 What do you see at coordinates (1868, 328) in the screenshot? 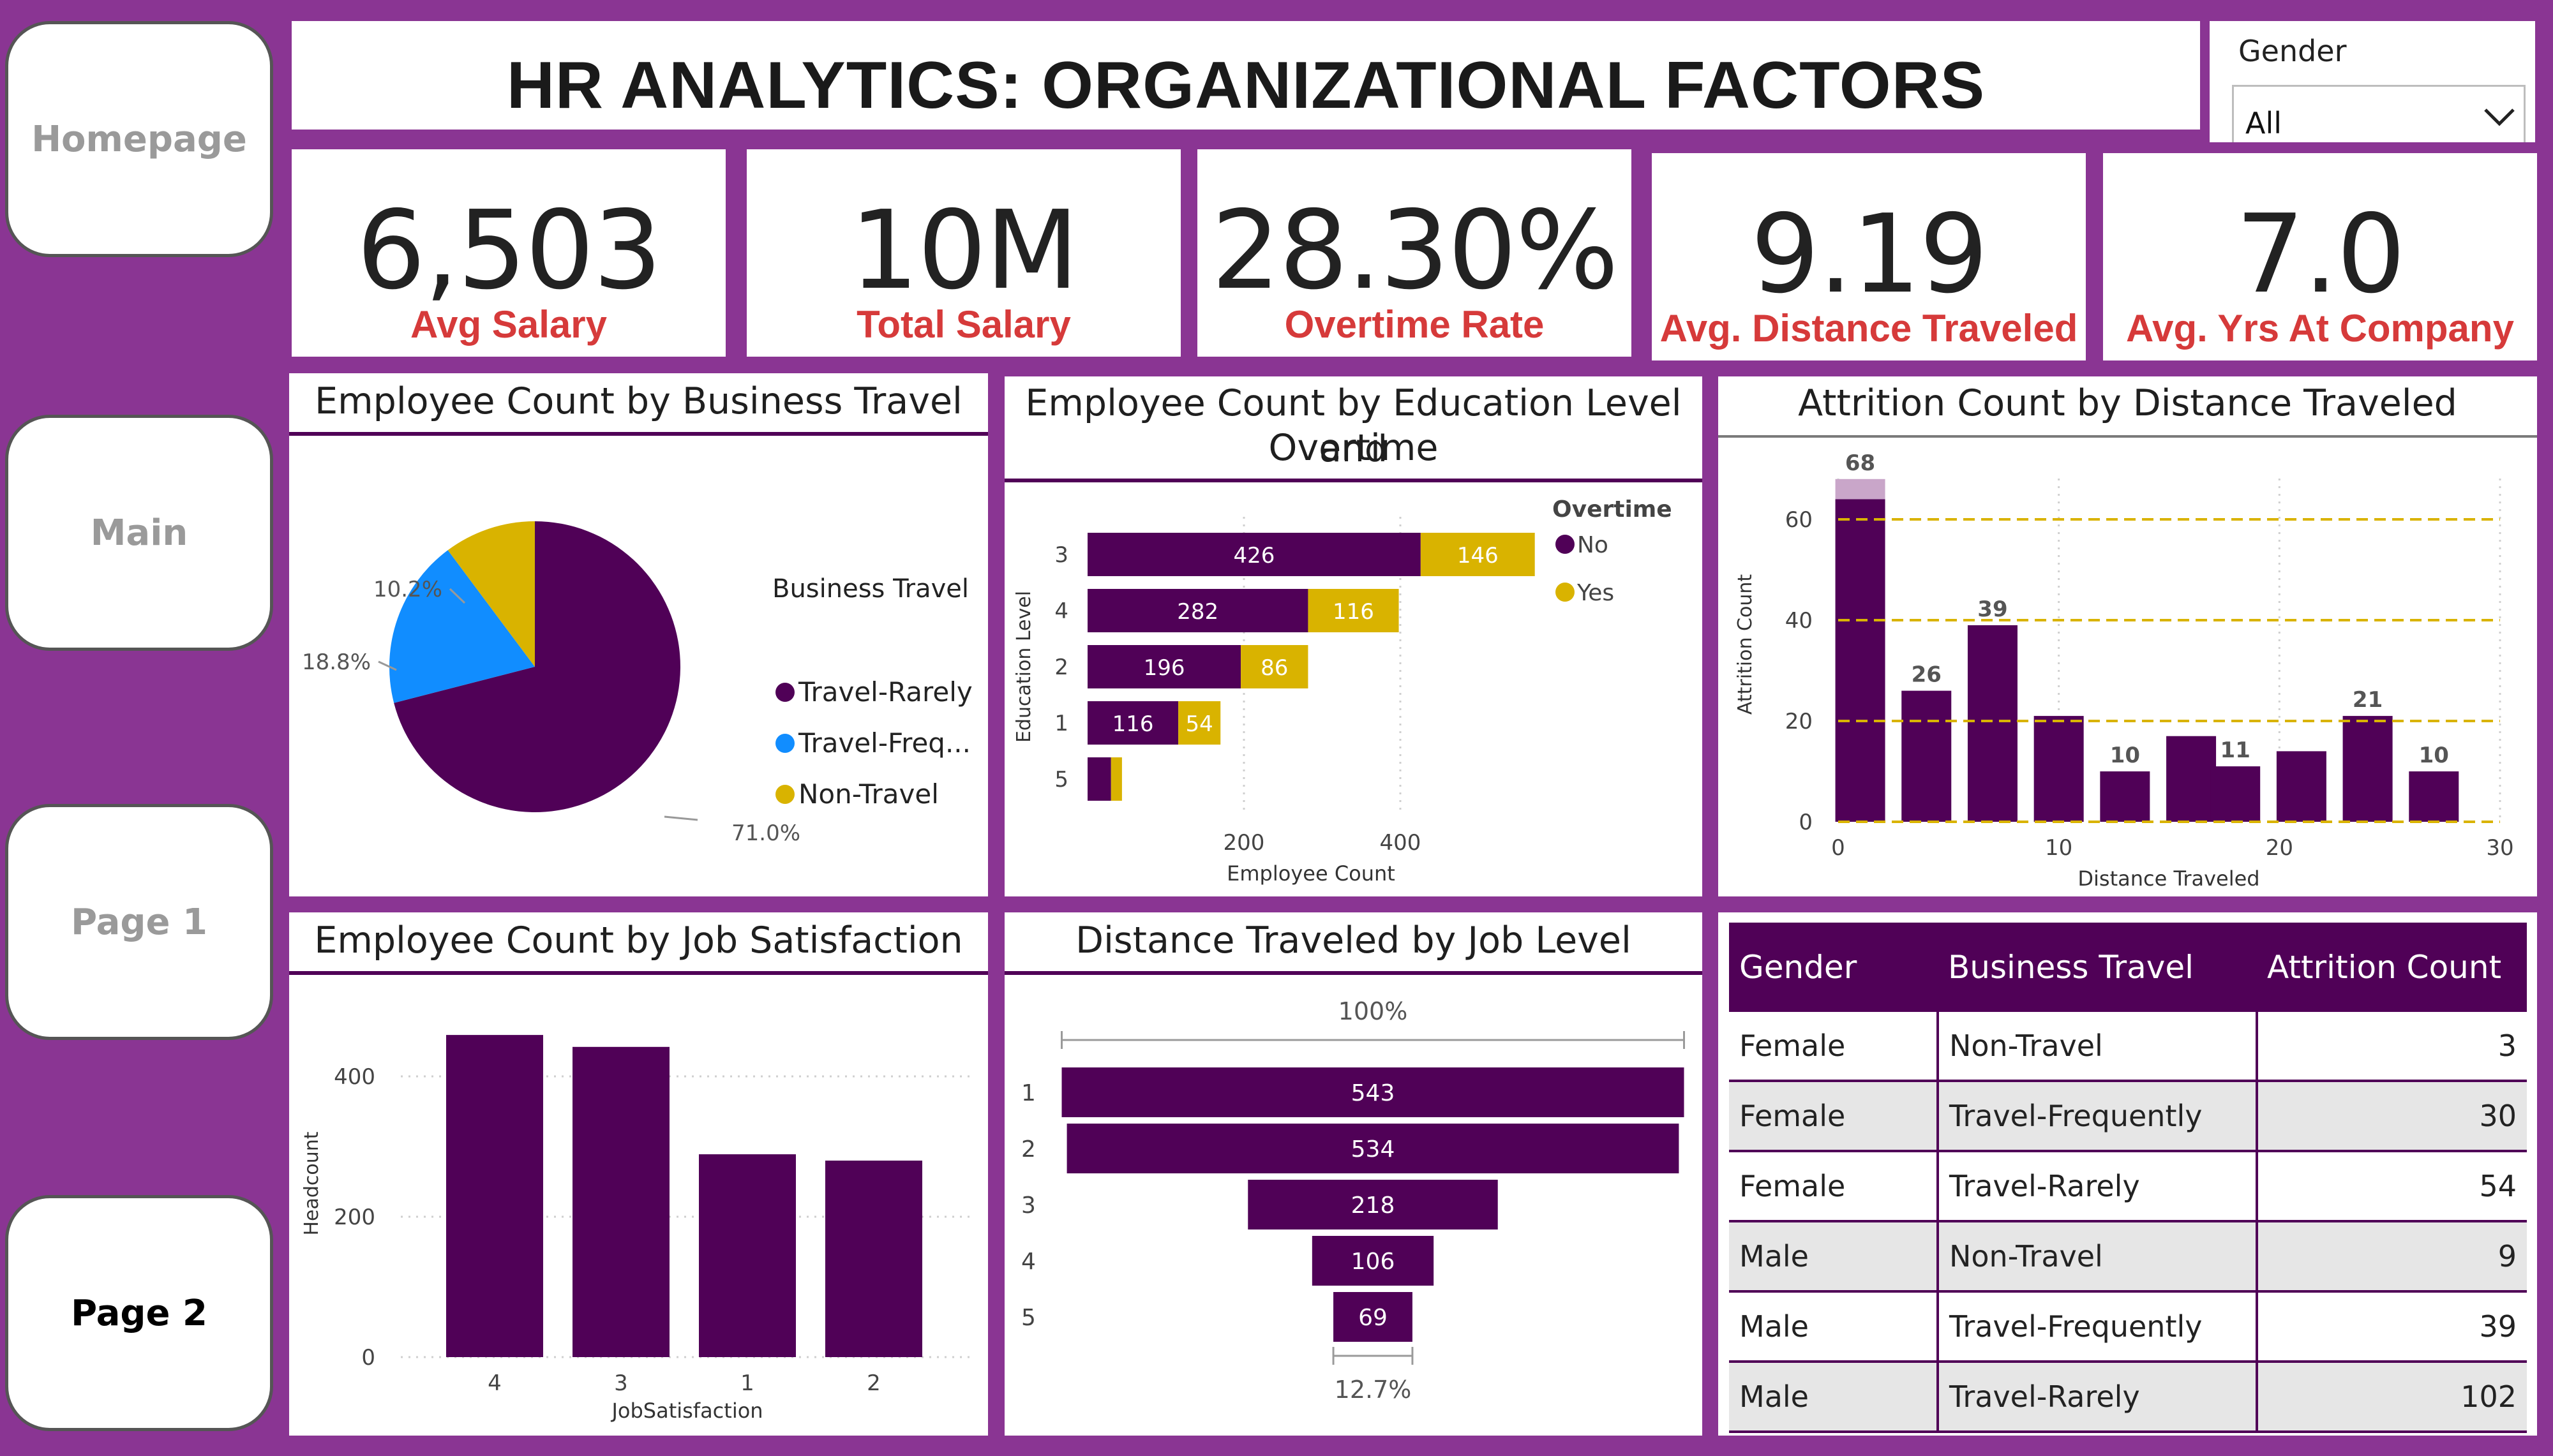
I see `kpi-label: Avg. Distance Traveled` at bounding box center [1868, 328].